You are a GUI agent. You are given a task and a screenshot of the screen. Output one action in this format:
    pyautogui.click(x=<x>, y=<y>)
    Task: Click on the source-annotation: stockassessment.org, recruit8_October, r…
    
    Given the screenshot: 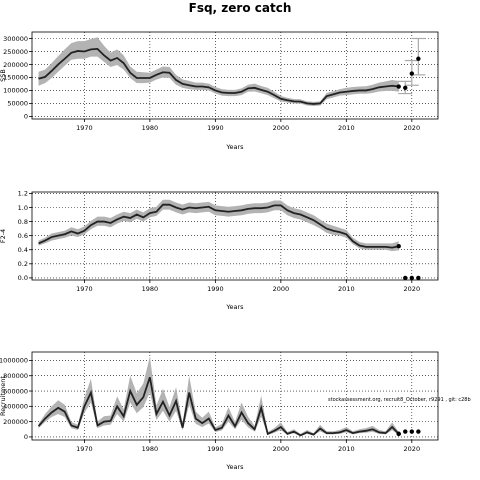 What is the action you would take?
    pyautogui.click(x=399, y=400)
    